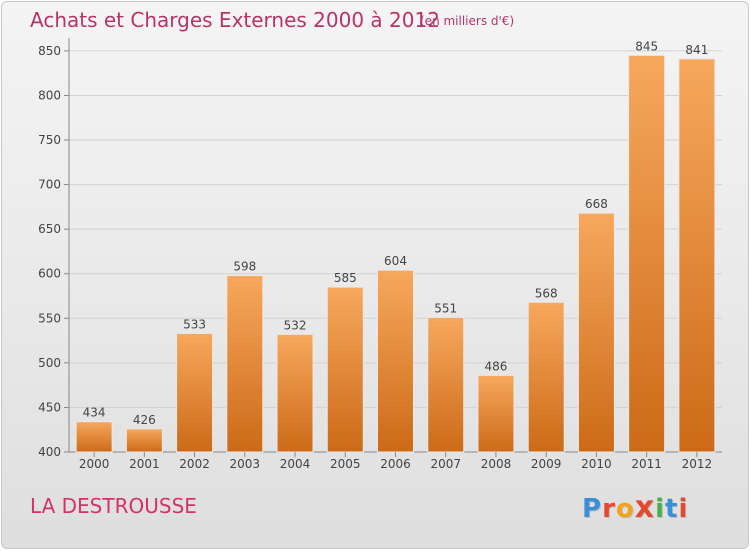 The image size is (750, 551). Describe the element at coordinates (546, 464) in the screenshot. I see `x-tick-label-2009: 2009` at that location.